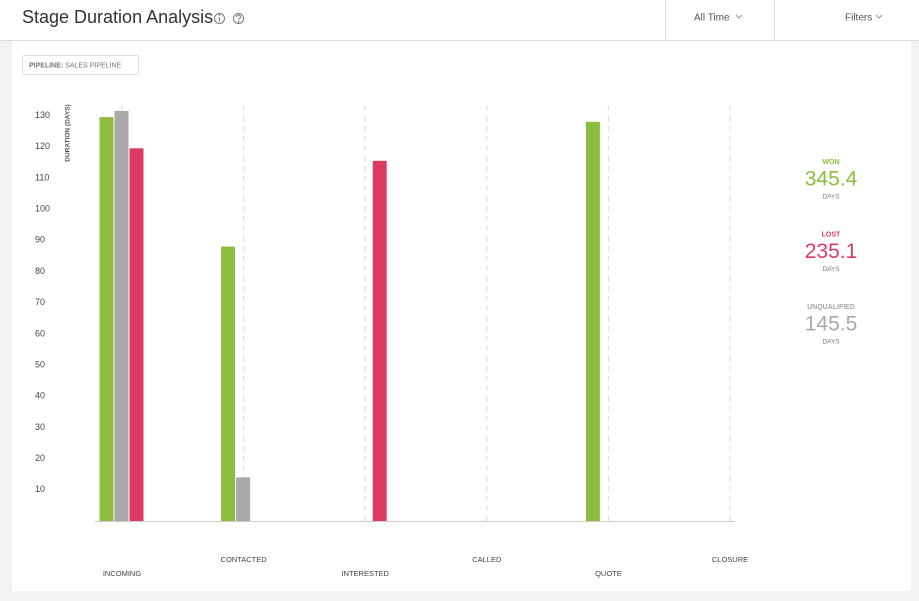  Describe the element at coordinates (40, 489) in the screenshot. I see `y-tick-label: 10` at that location.